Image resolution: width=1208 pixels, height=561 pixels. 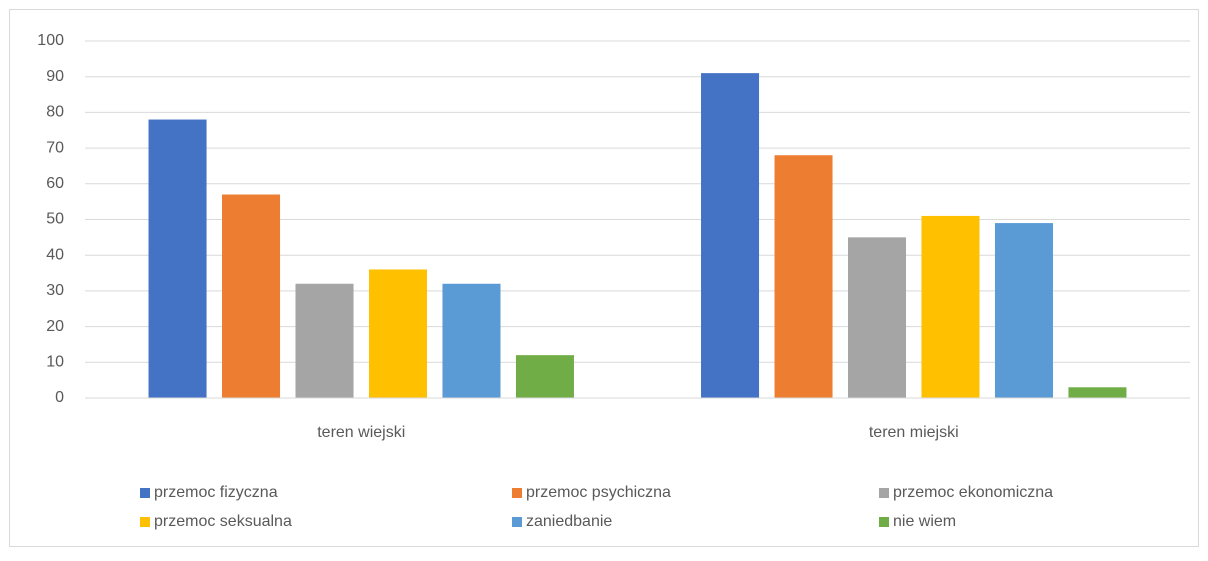 What do you see at coordinates (55, 326) in the screenshot?
I see `y-tick-label: 20` at bounding box center [55, 326].